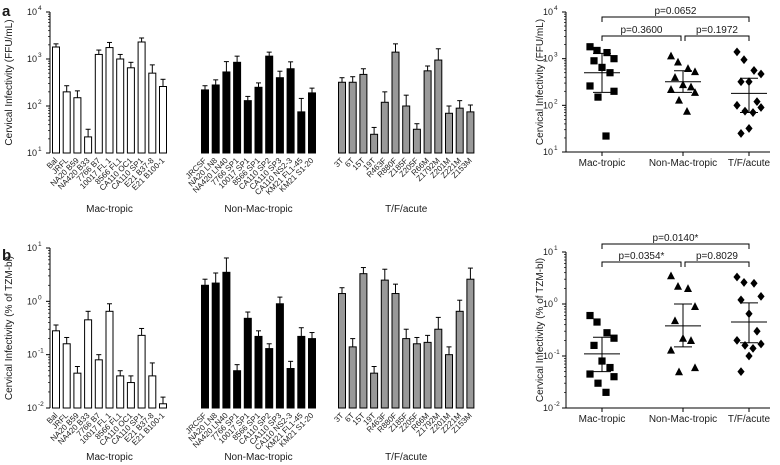 The image size is (780, 465). I want to click on y-tick-exponent: 3, so click(40, 55).